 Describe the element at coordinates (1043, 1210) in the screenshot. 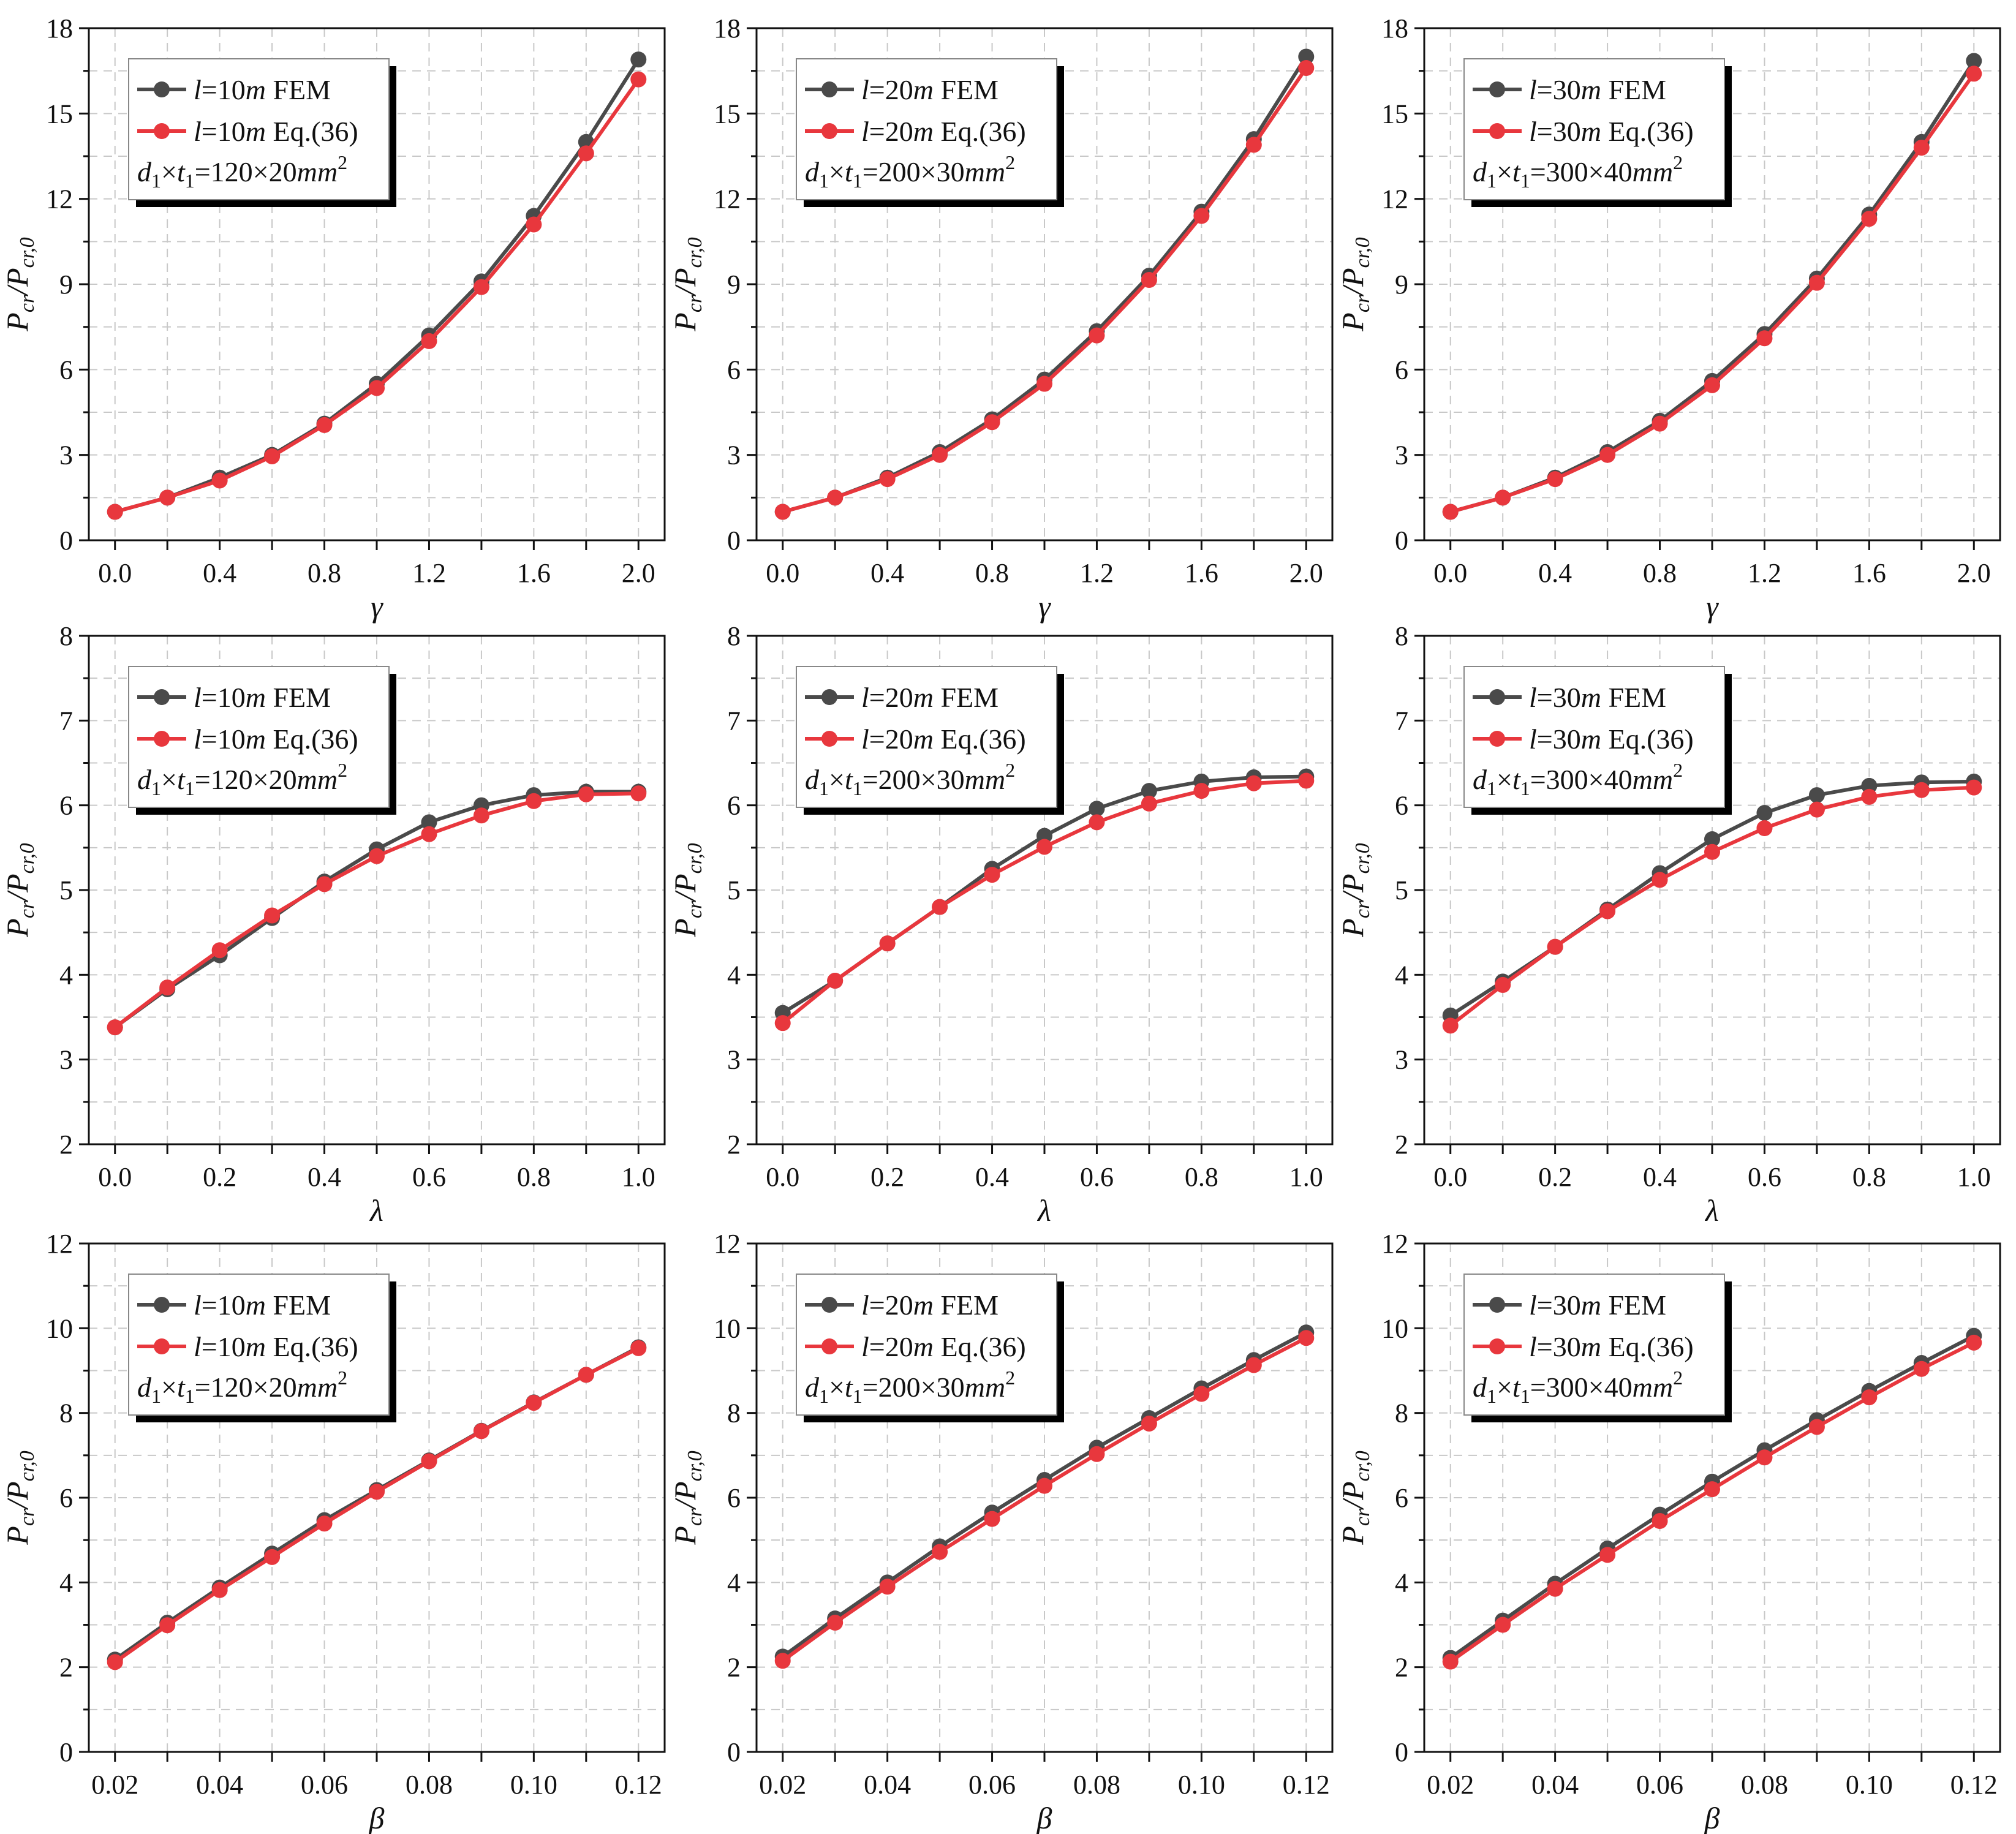

I see `x-axis-label: λ` at that location.